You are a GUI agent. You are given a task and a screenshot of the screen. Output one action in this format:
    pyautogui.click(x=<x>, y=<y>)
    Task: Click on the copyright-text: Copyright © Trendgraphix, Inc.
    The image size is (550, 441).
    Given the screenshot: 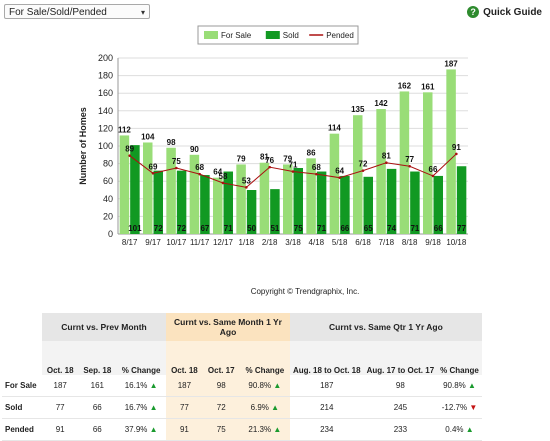 What is the action you would take?
    pyautogui.click(x=305, y=291)
    